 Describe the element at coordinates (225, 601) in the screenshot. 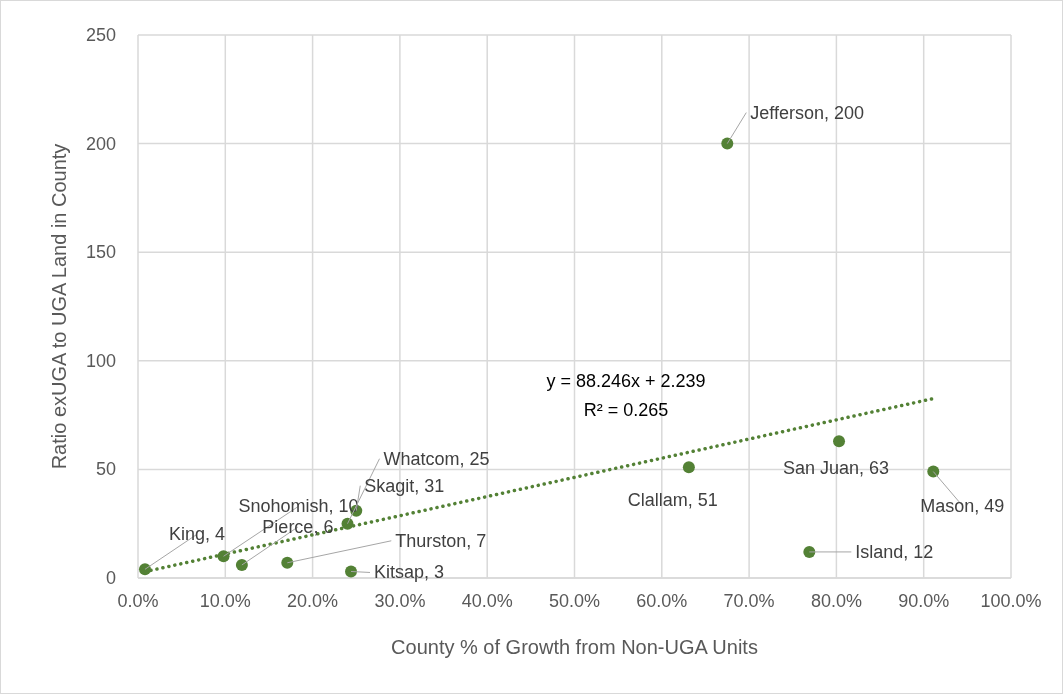

I see `x-tick-label: 10.0%` at that location.